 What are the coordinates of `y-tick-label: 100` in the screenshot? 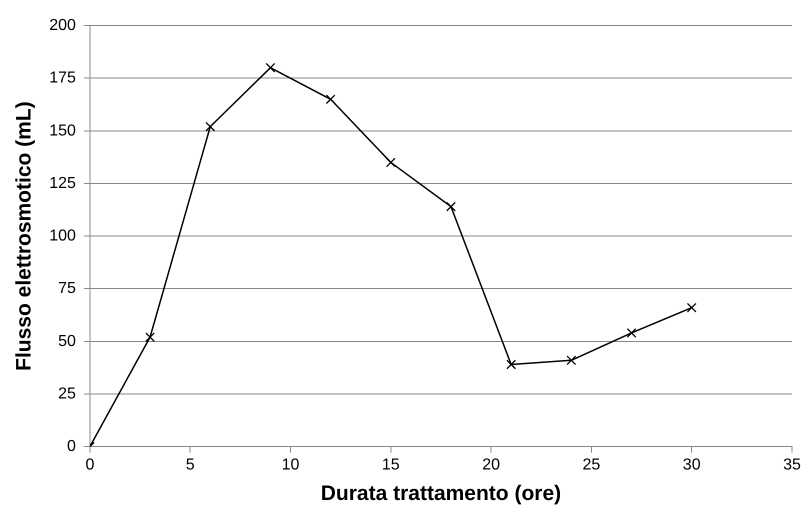 It's located at (62, 236).